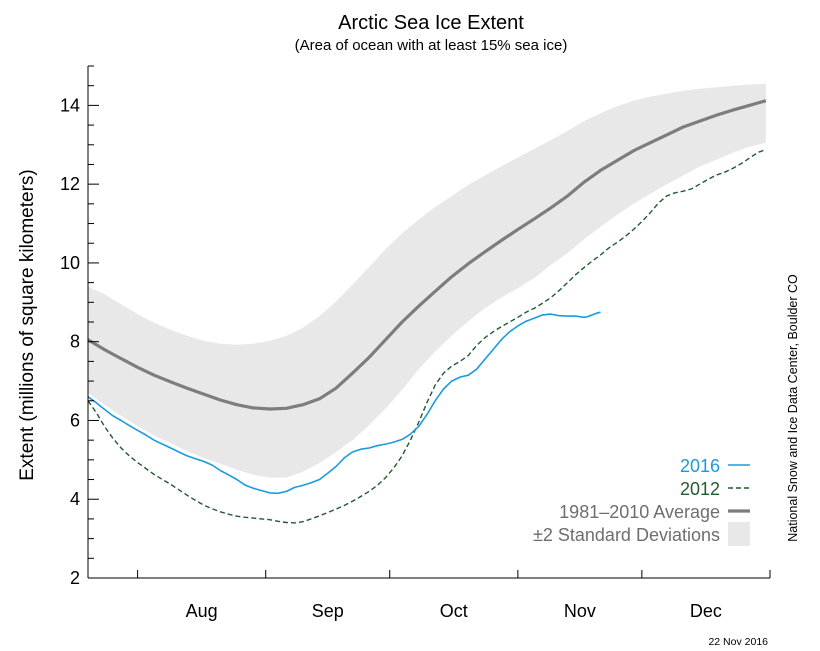 Image resolution: width=820 pixels, height=651 pixels. What do you see at coordinates (328, 611) in the screenshot?
I see `x-tick-label: Sep` at bounding box center [328, 611].